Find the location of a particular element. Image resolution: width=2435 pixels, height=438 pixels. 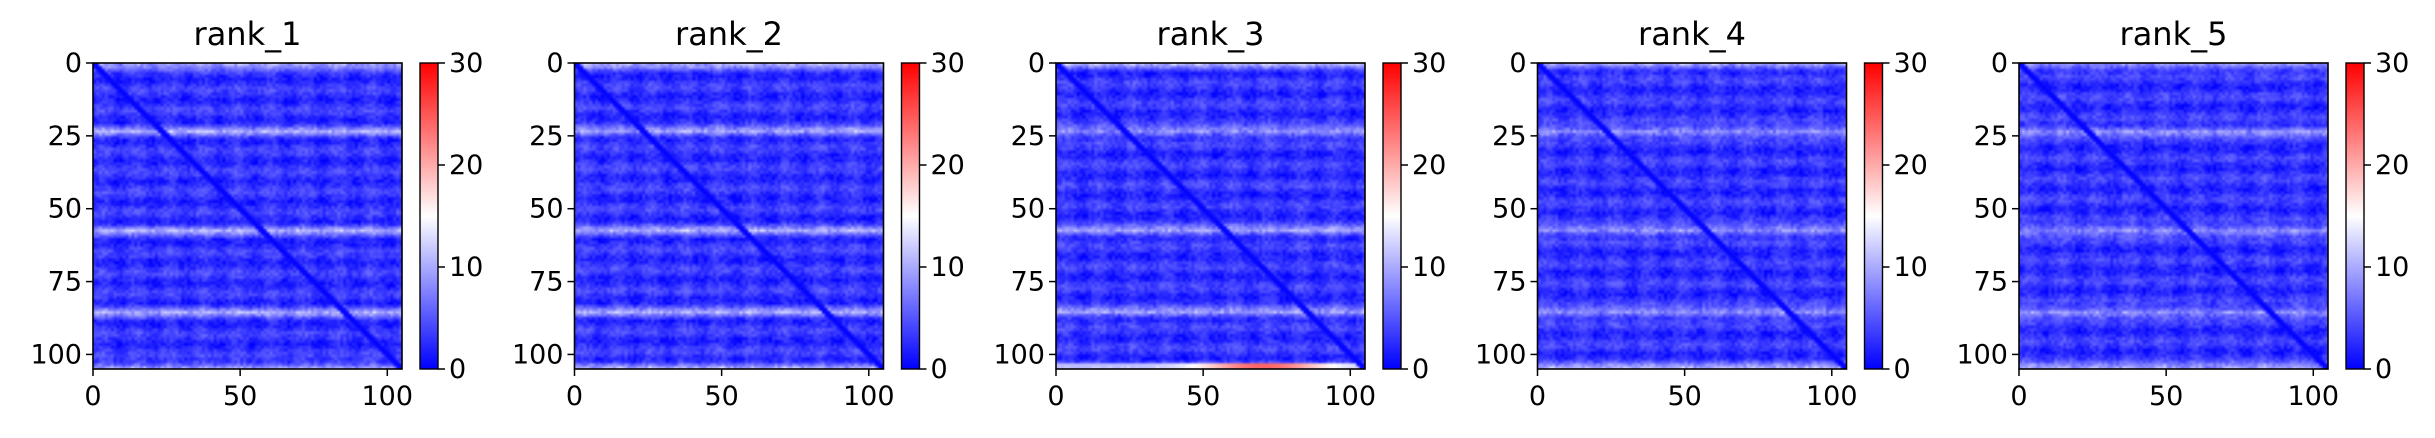

chart-title: rank_1 is located at coordinates (248, 34).